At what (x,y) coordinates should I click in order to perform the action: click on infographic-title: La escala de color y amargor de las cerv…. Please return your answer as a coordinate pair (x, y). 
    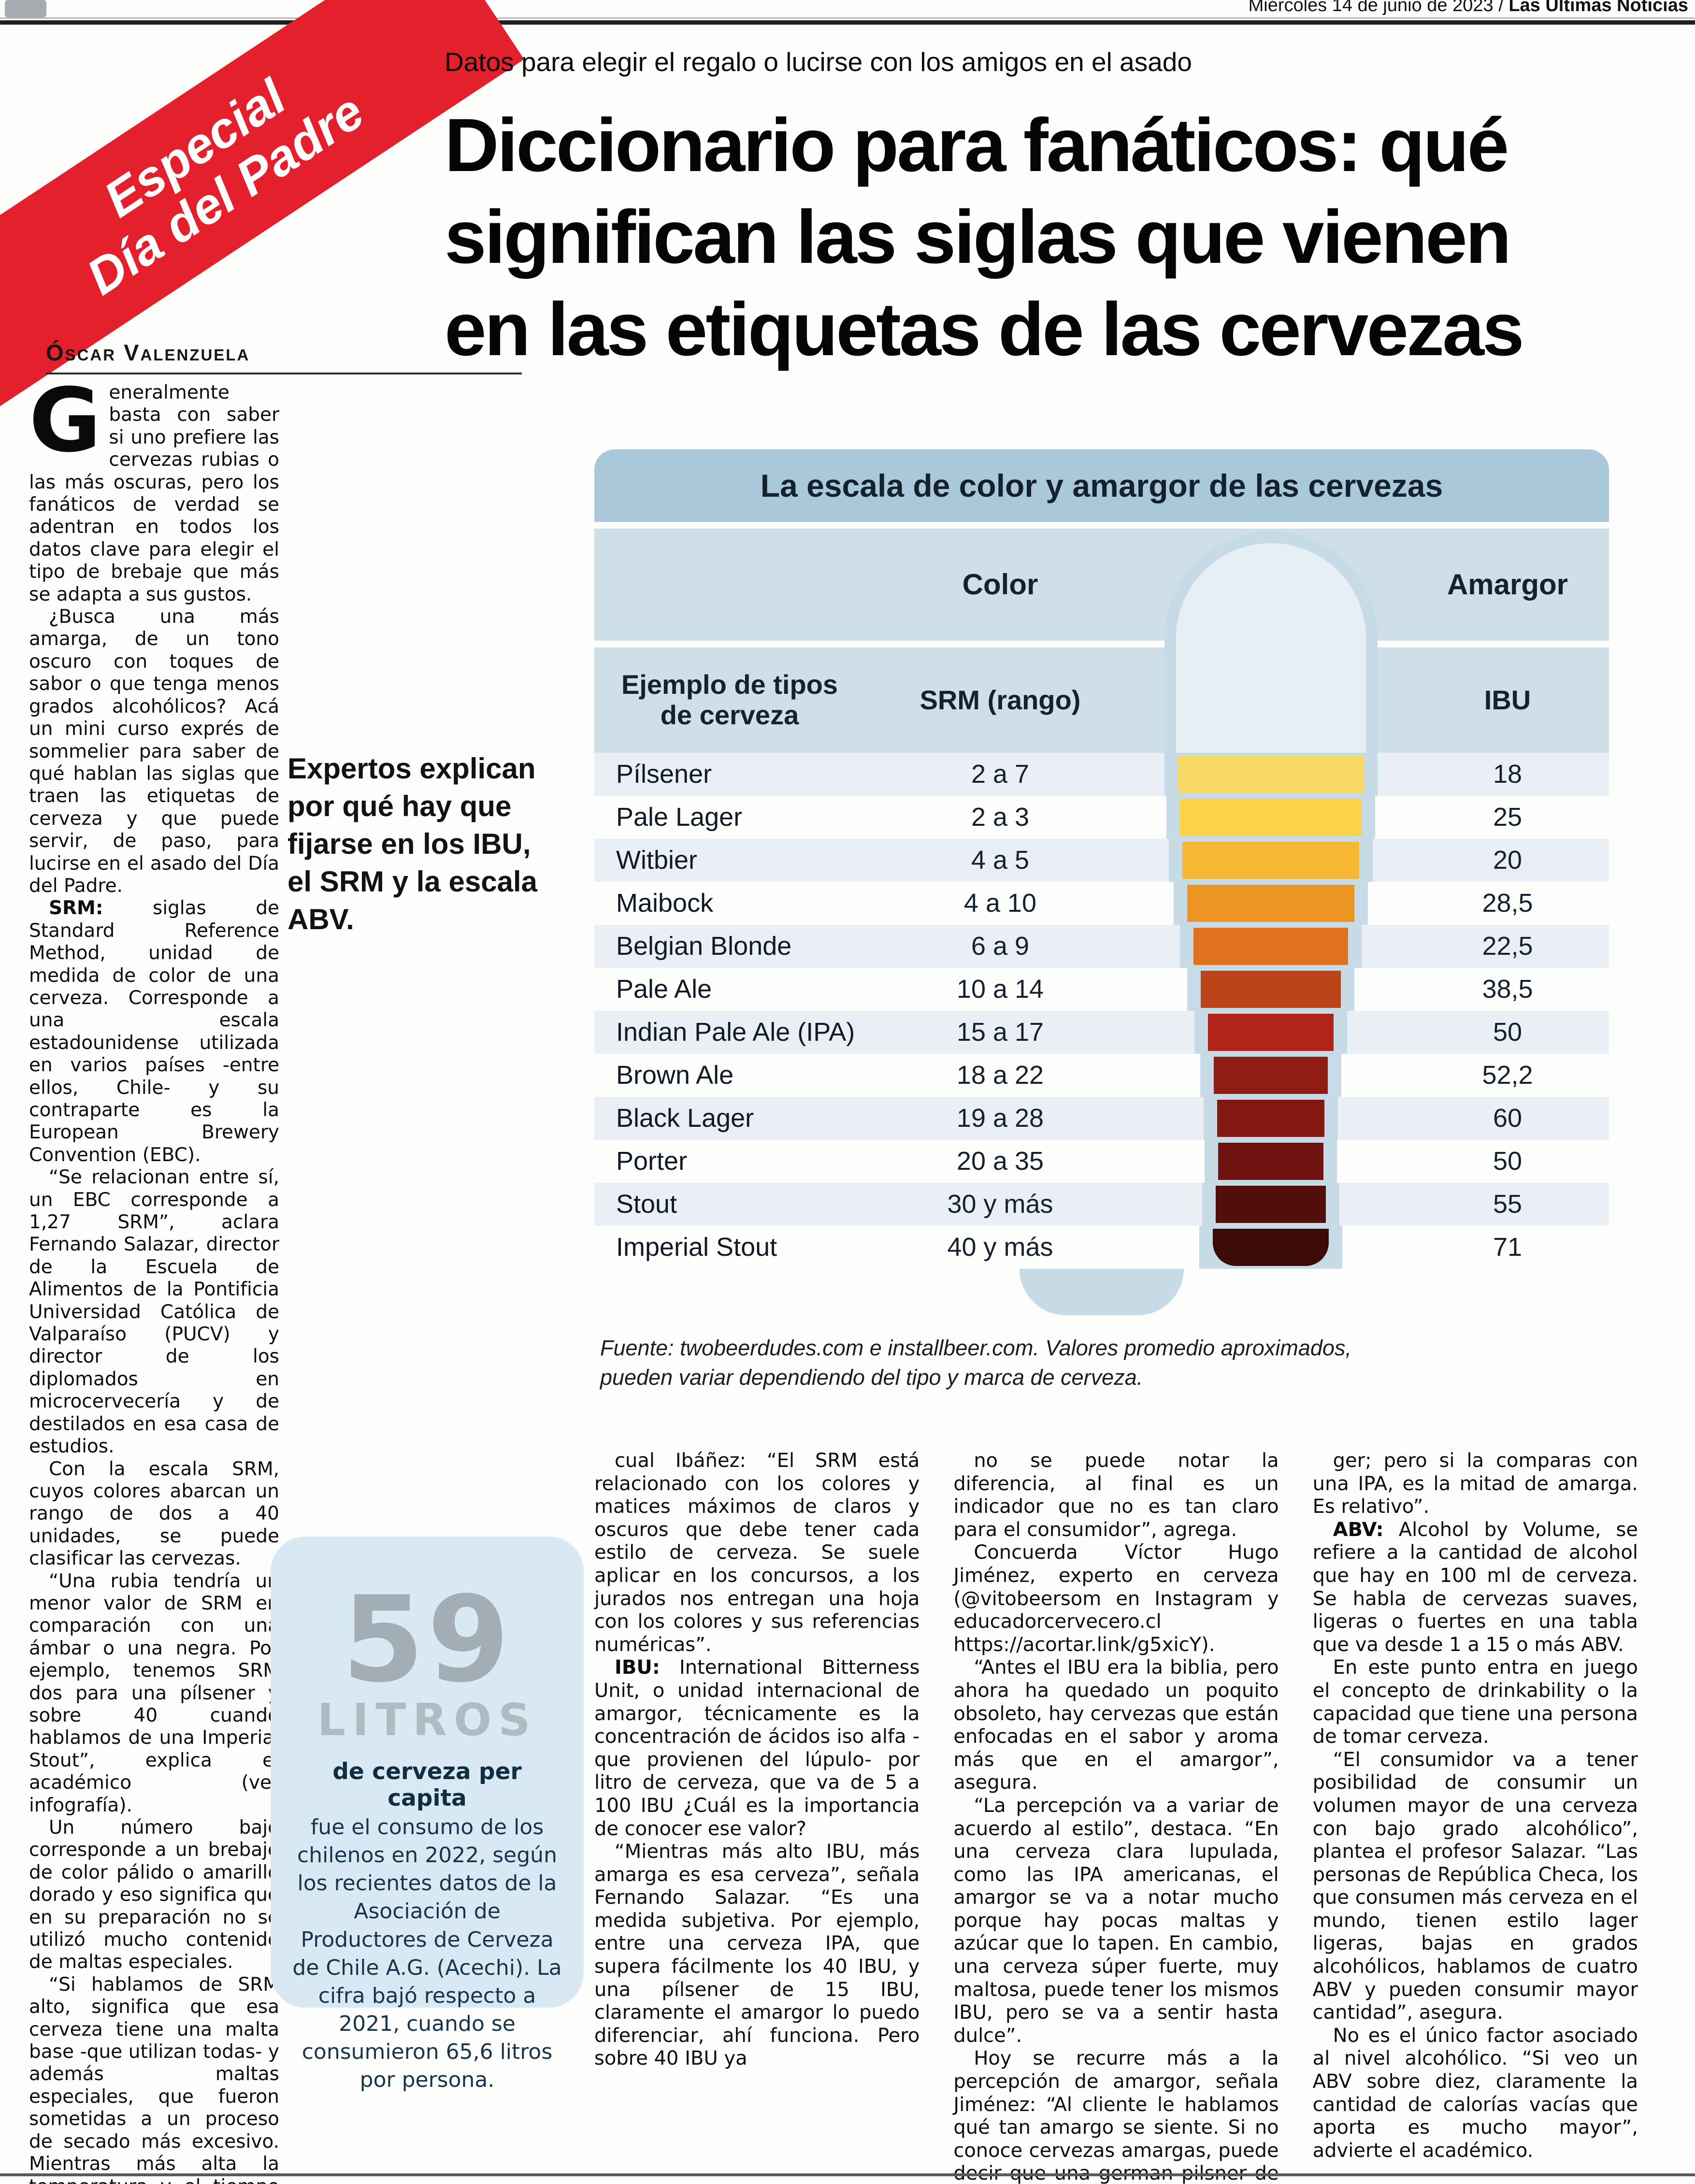
    Looking at the image, I should click on (1101, 486).